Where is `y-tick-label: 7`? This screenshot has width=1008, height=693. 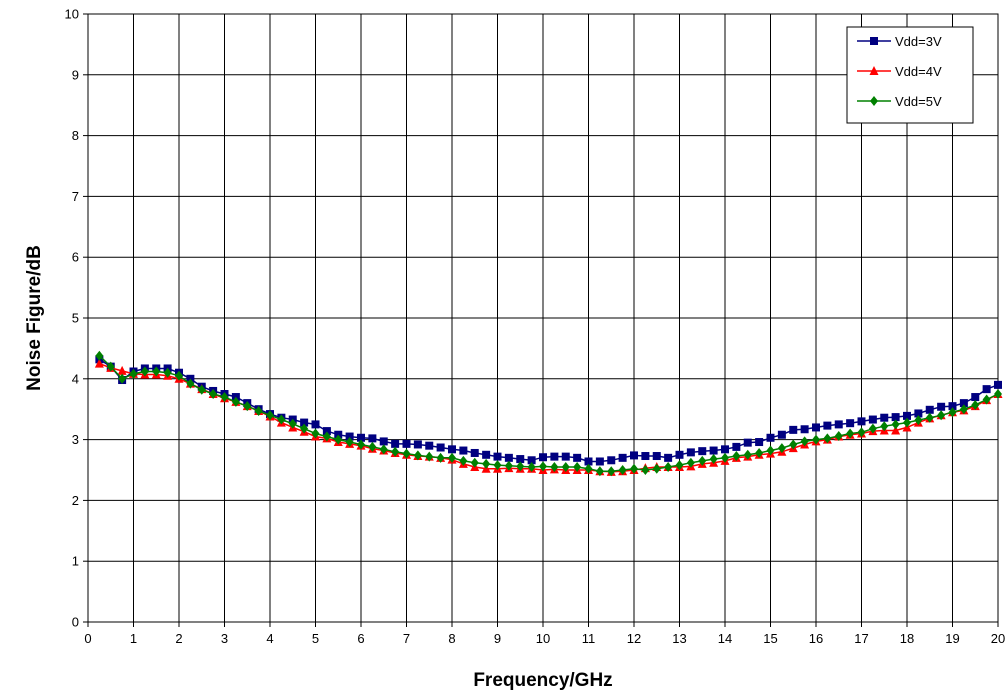
y-tick-label: 7 is located at coordinates (75, 196).